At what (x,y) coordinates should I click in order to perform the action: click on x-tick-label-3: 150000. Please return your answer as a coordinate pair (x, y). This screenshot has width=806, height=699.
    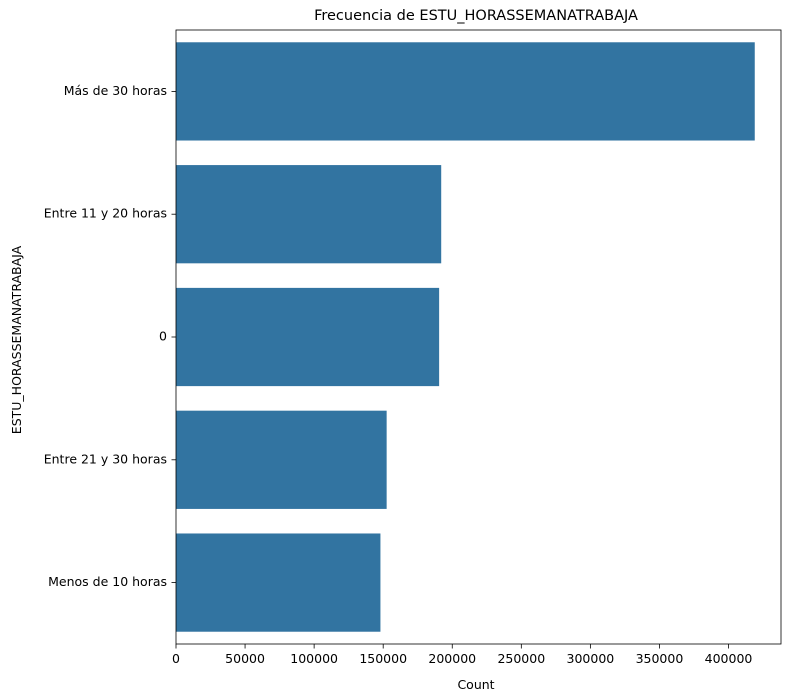
    Looking at the image, I should click on (383, 658).